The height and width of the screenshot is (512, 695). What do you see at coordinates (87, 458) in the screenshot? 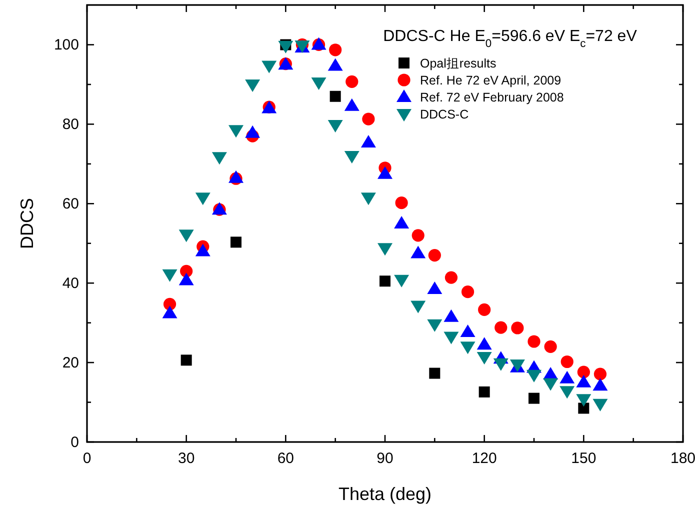
I see `x-tick-label: 0` at bounding box center [87, 458].